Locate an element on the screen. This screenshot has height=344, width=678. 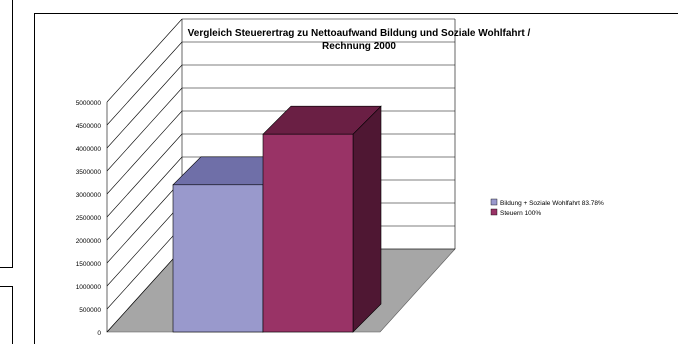
legend-label: Bildung + Soziale Wohlfahrt 83.78% is located at coordinates (552, 203).